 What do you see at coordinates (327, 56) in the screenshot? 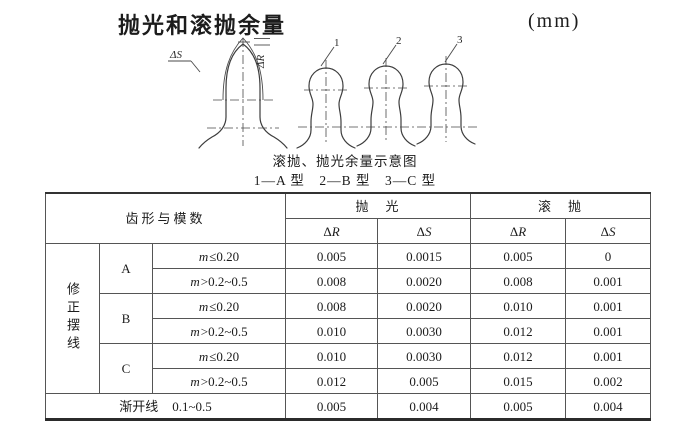
I see `callout-1-leader` at bounding box center [327, 56].